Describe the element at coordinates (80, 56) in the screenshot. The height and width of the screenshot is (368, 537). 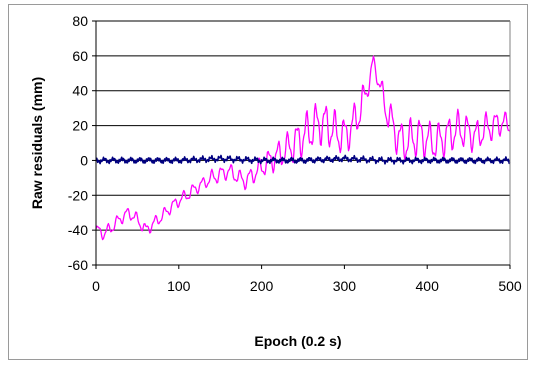
I see `y-tick-label-1: 60` at that location.